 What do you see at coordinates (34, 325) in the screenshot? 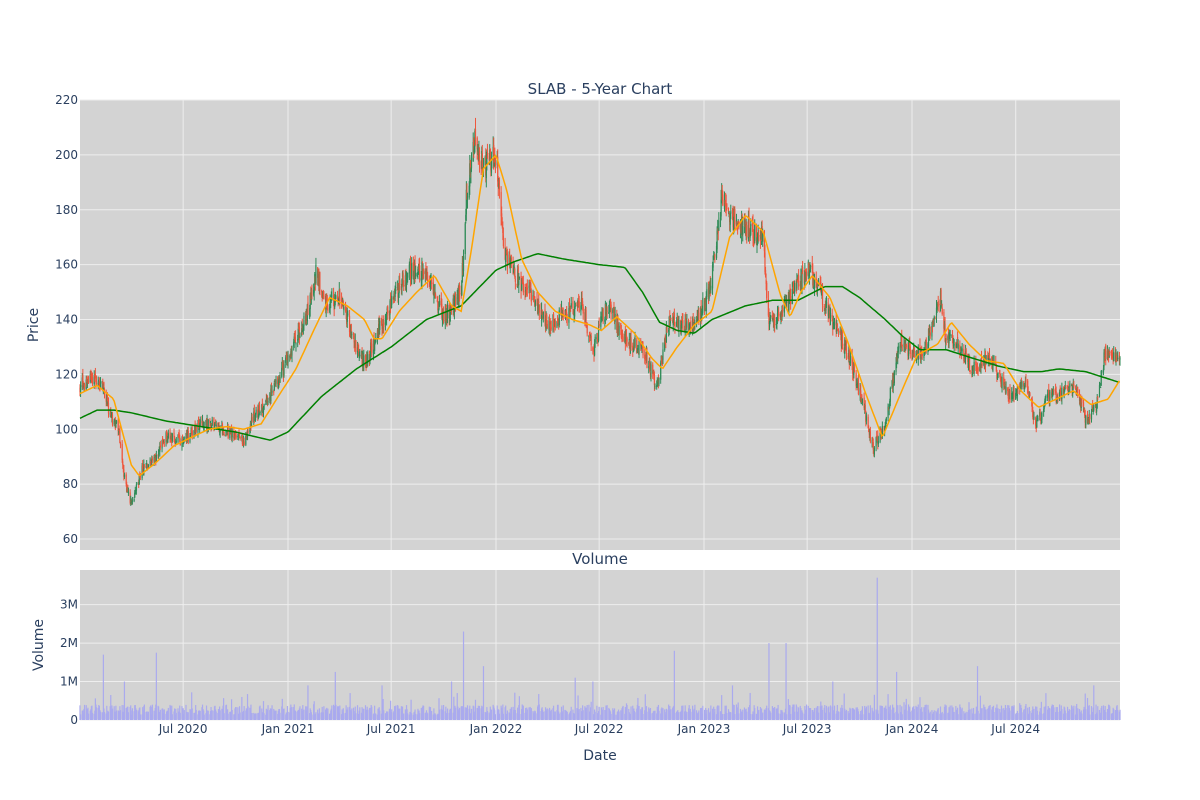
I see `price-y-axis-title: Price` at bounding box center [34, 325].